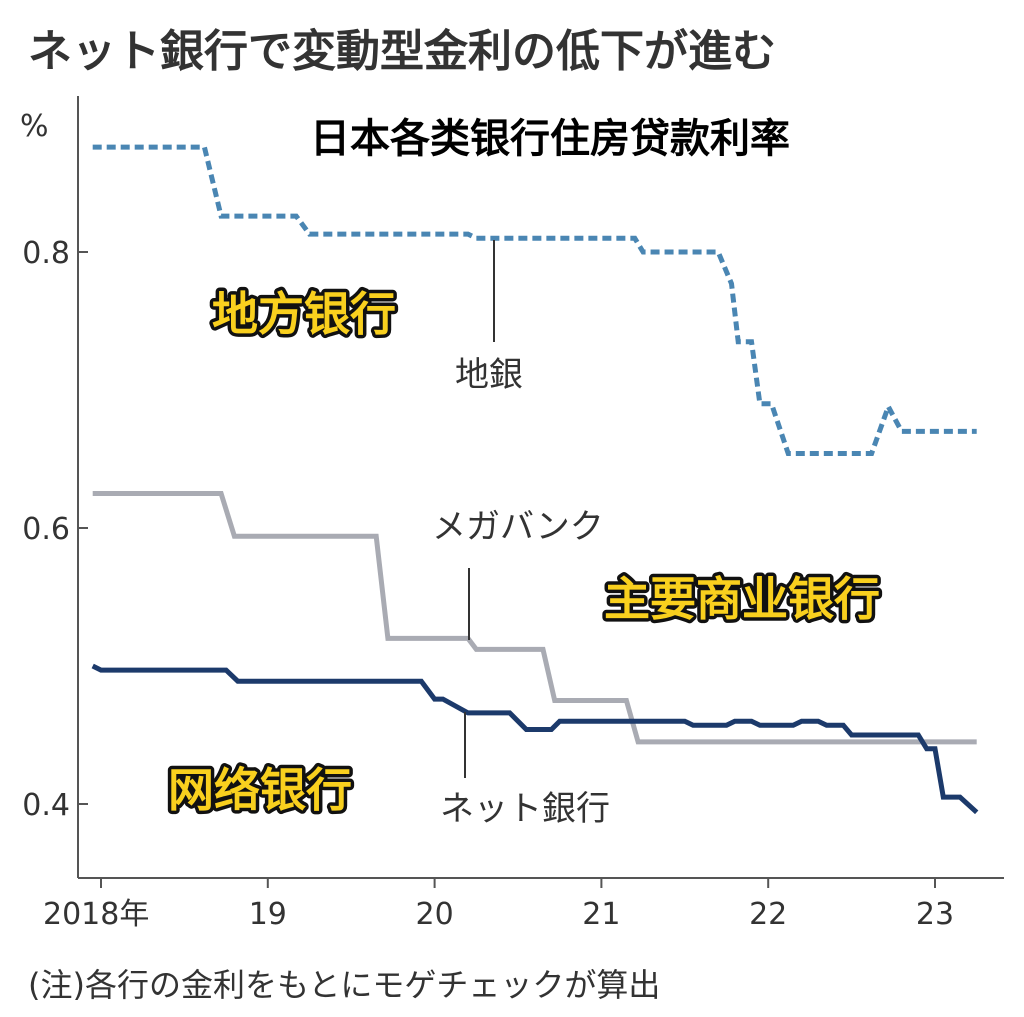 This screenshot has height=1017, width=1024. Describe the element at coordinates (768, 914) in the screenshot. I see `x-tick-label: 22` at that location.